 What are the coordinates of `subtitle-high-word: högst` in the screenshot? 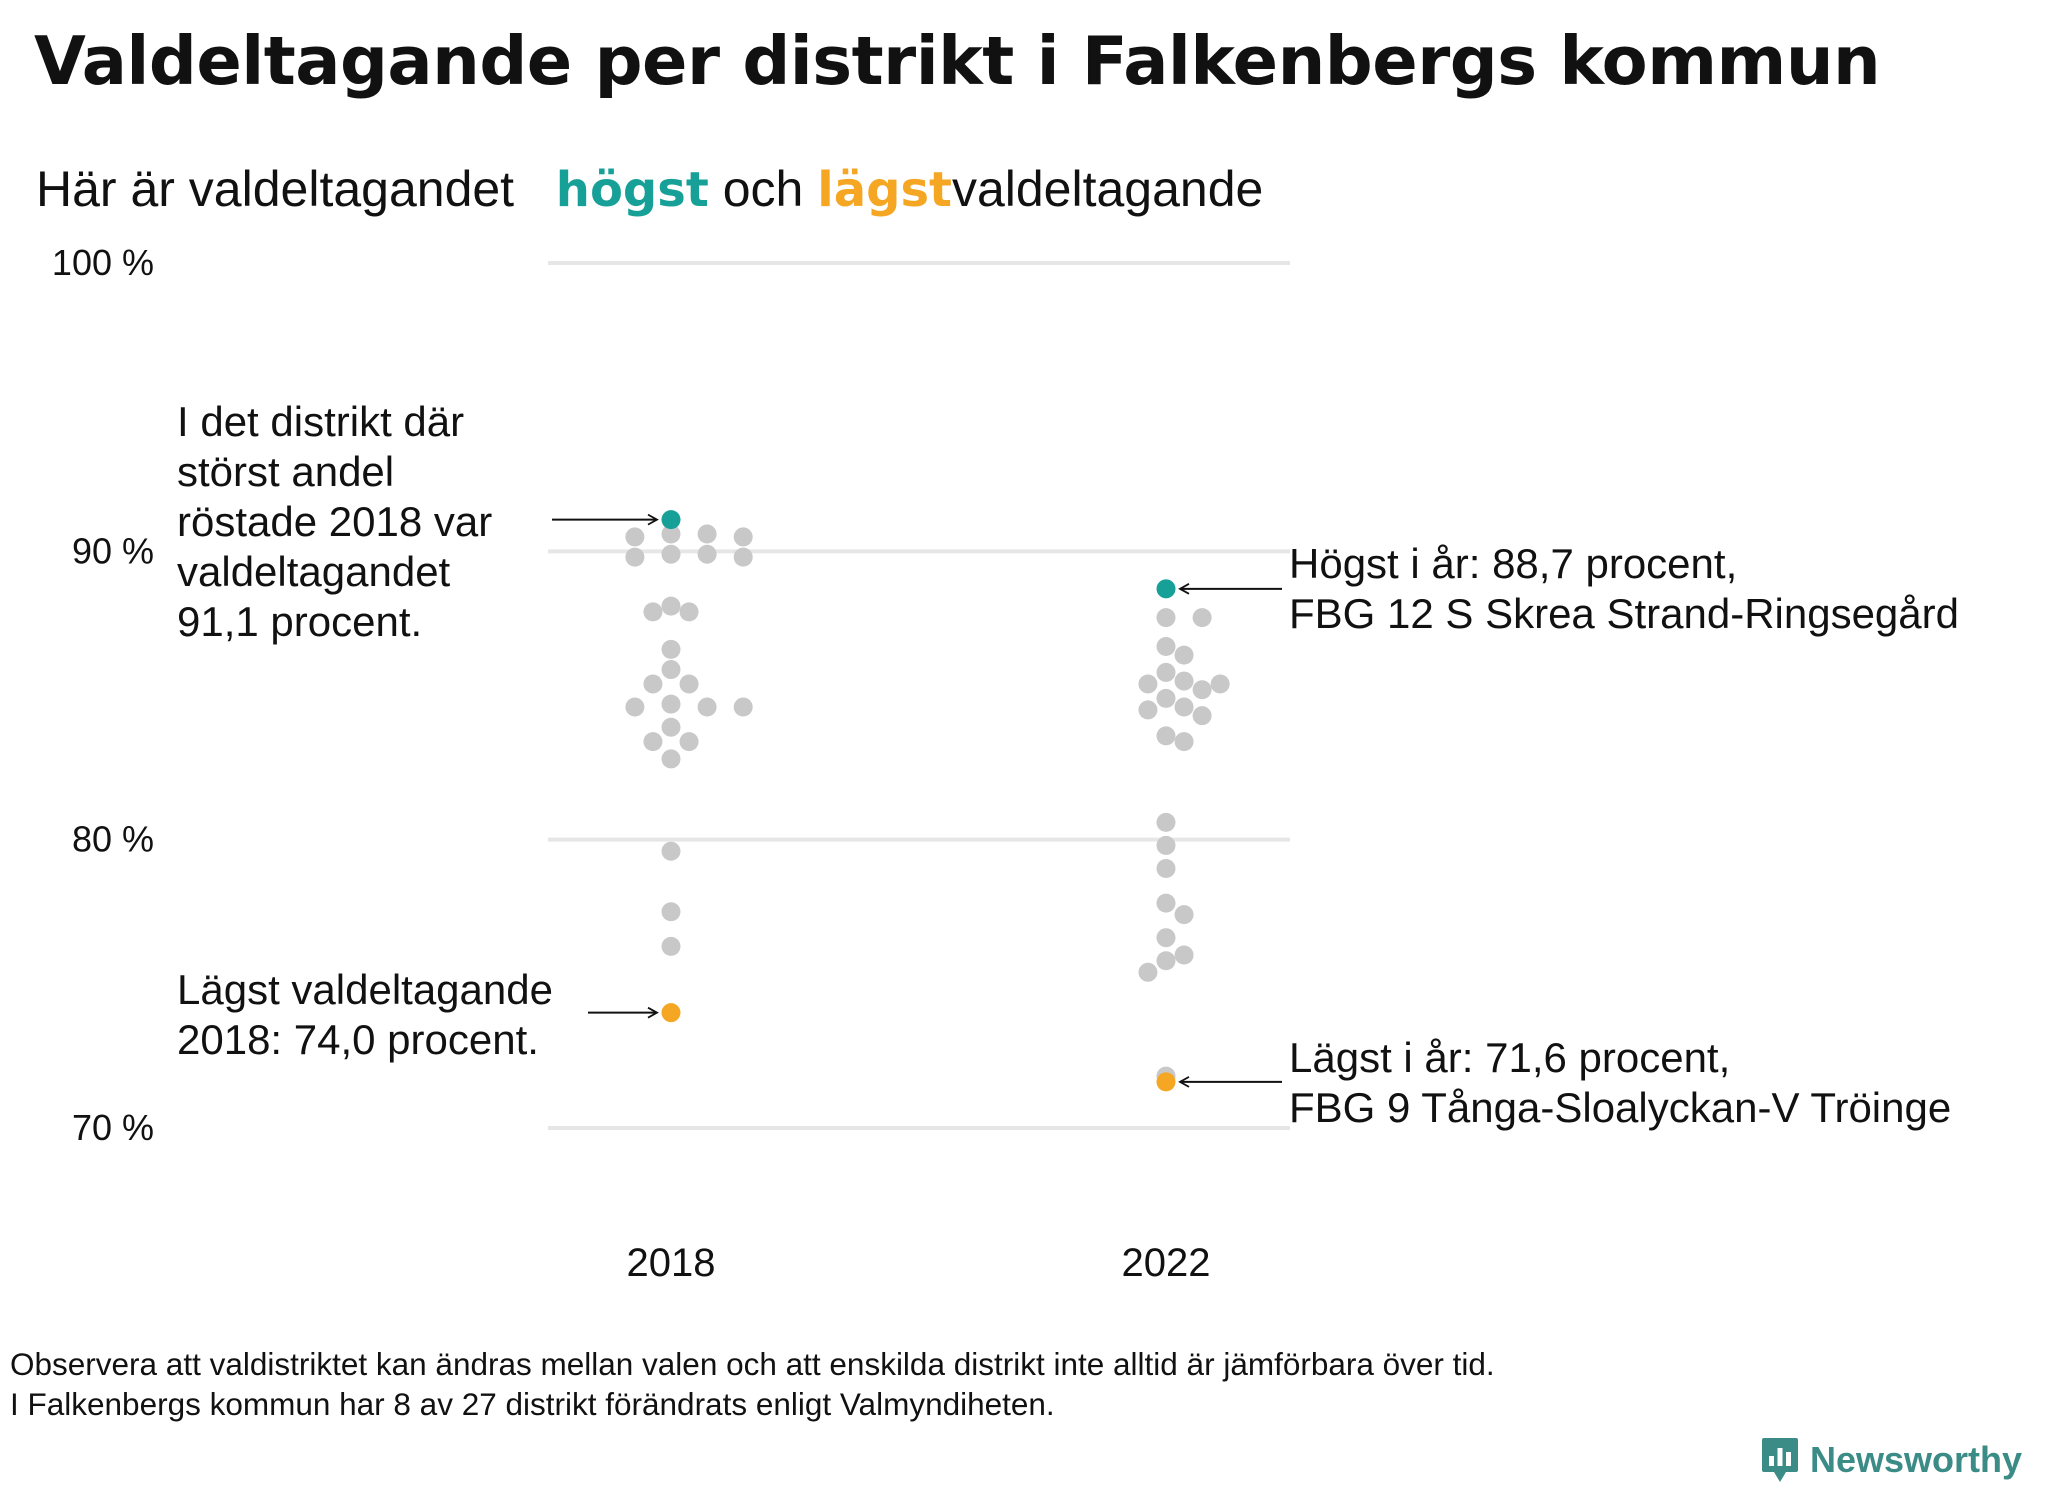 It's located at (632, 190).